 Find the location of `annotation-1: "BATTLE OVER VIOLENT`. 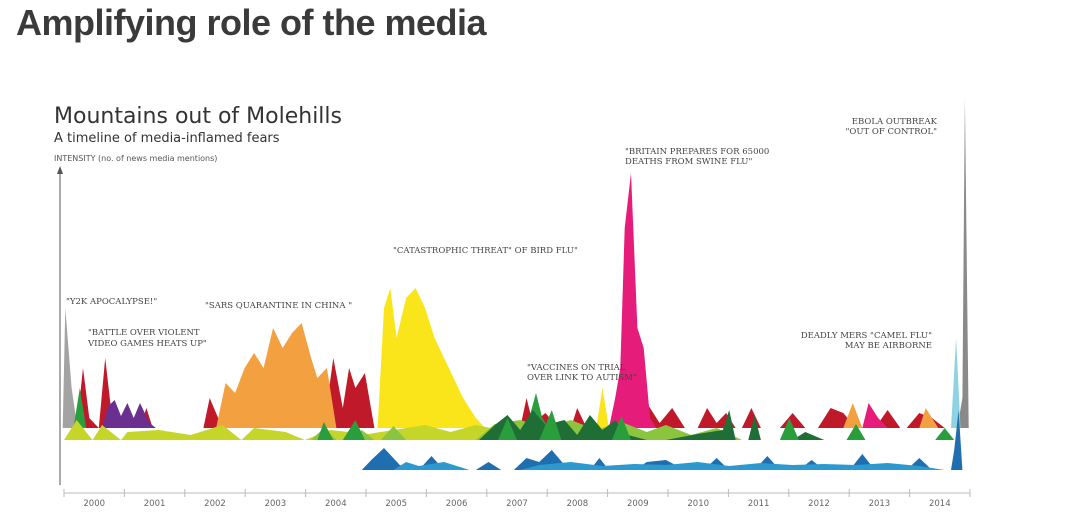

annotation-1: "BATTLE OVER VIOLENT is located at coordinates (144, 333).